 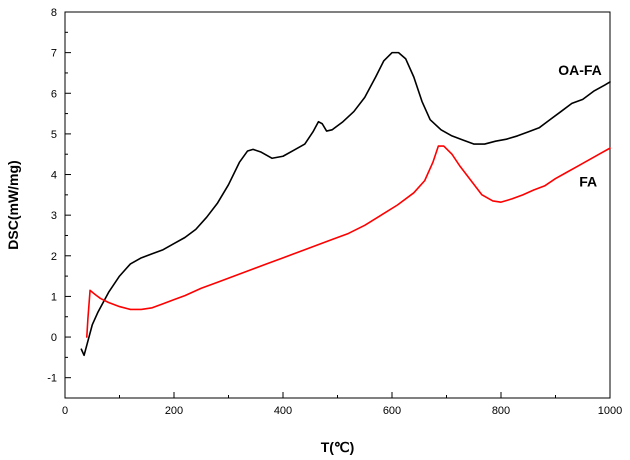 What do you see at coordinates (174, 411) in the screenshot?
I see `x-tick-label: 200` at bounding box center [174, 411].